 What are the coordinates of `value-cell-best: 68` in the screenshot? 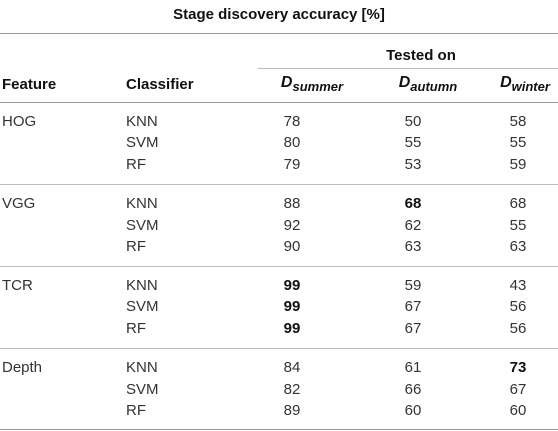 It's located at (413, 203).